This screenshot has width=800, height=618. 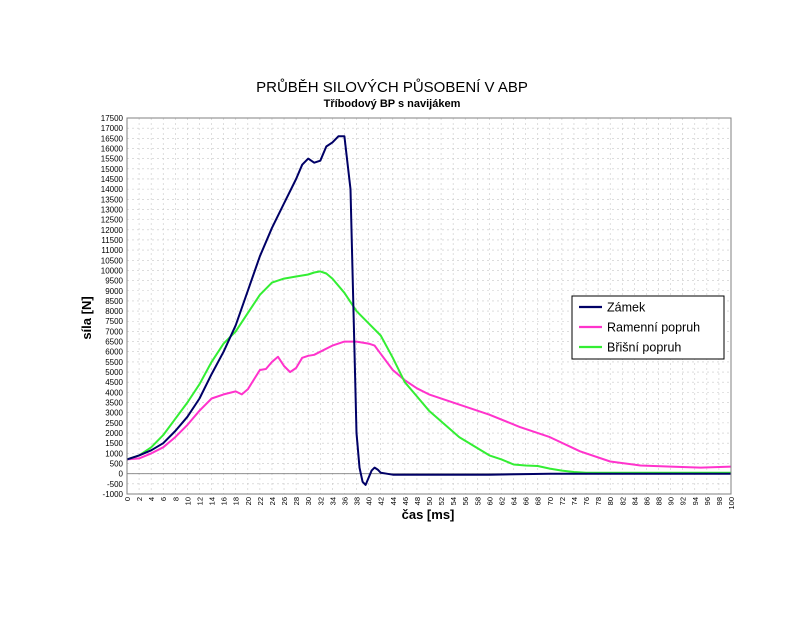 I want to click on x-tick-label: 82, so click(x=622, y=501).